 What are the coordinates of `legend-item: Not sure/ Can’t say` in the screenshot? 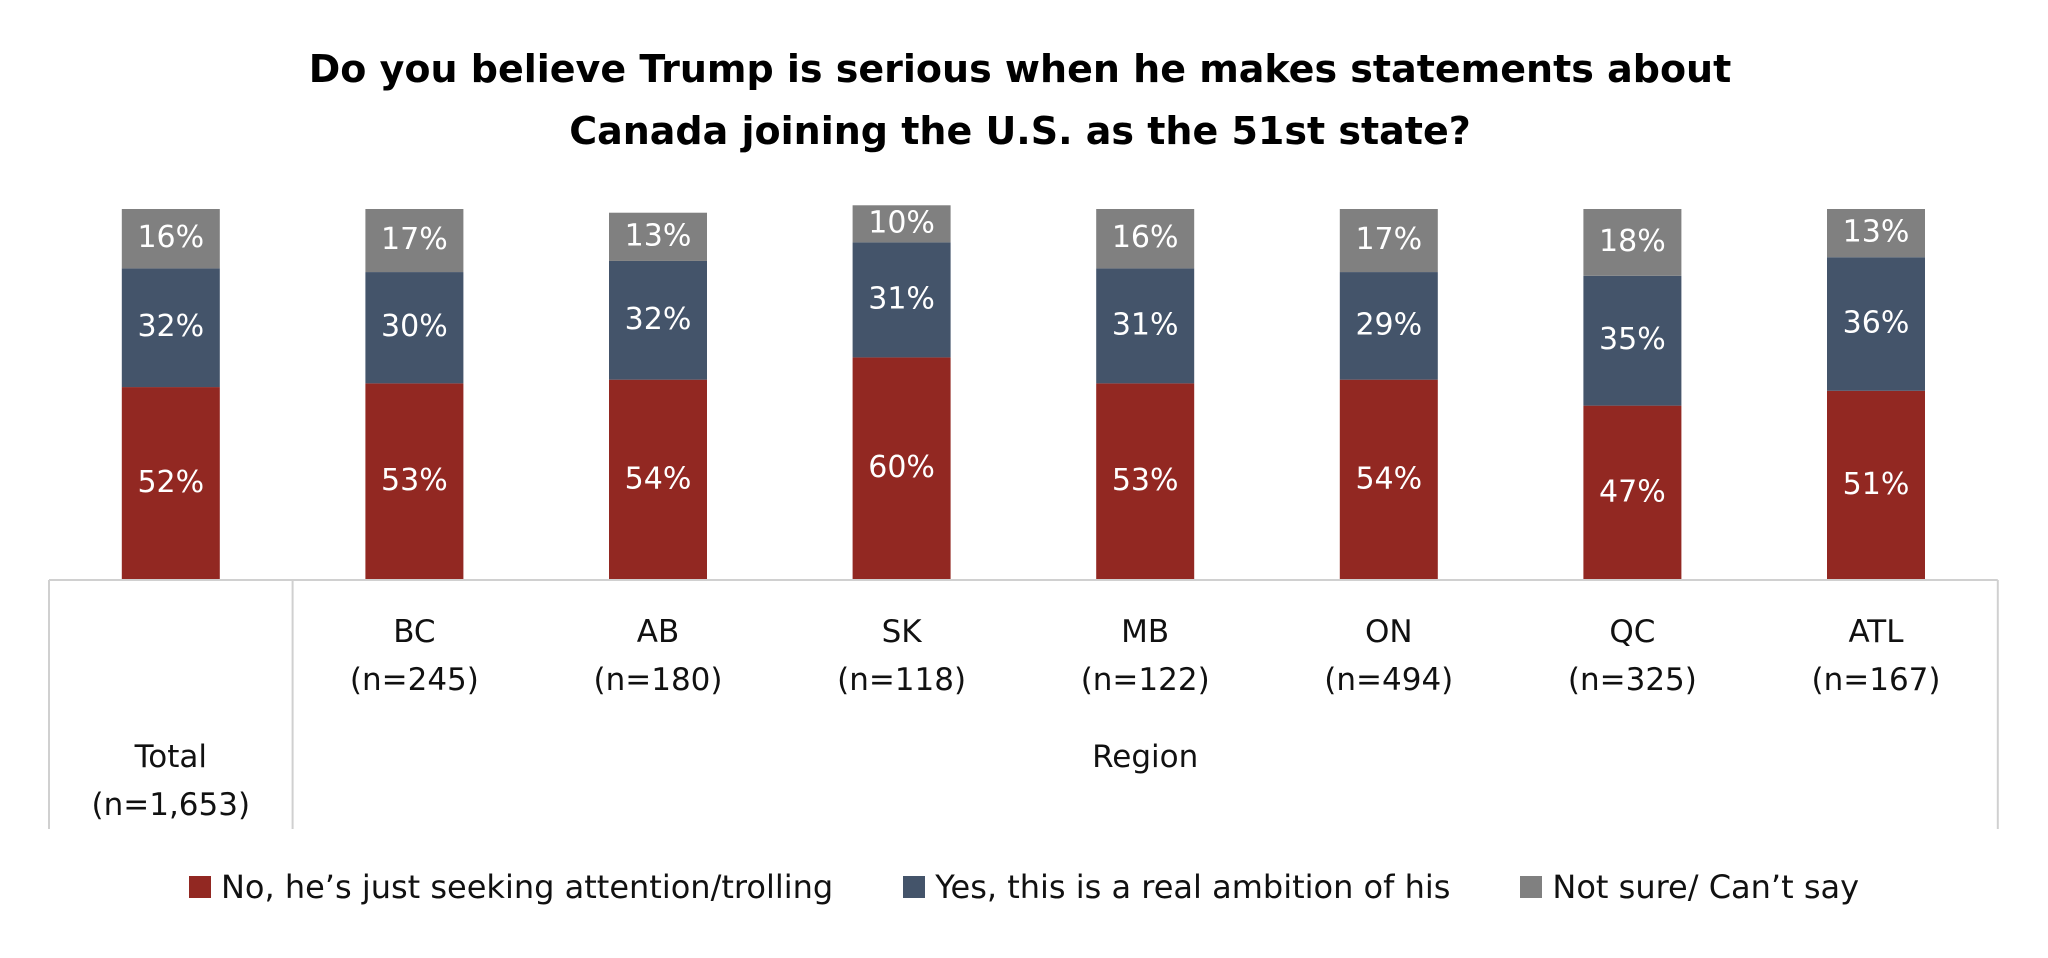 It's located at (1689, 887).